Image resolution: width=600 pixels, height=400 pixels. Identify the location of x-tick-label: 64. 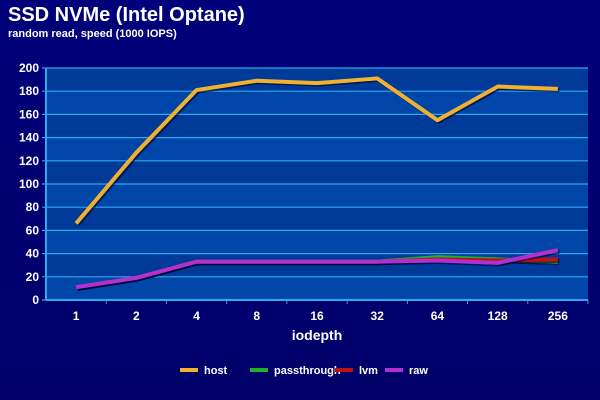
(438, 316).